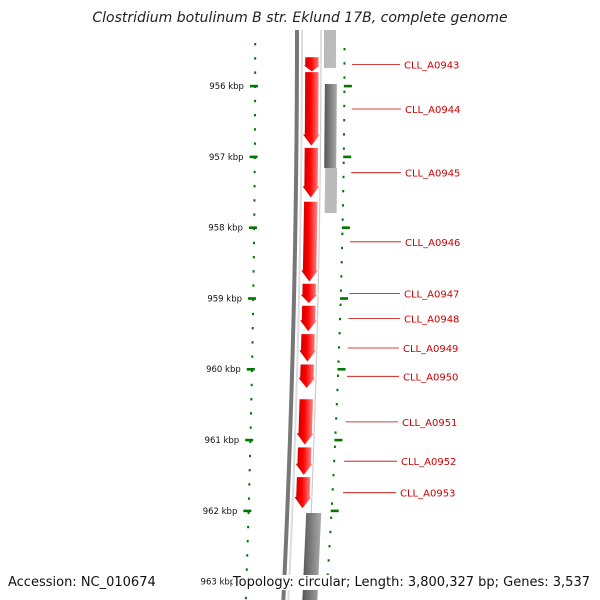  I want to click on reverse-strand-arc, so click(314, 315).